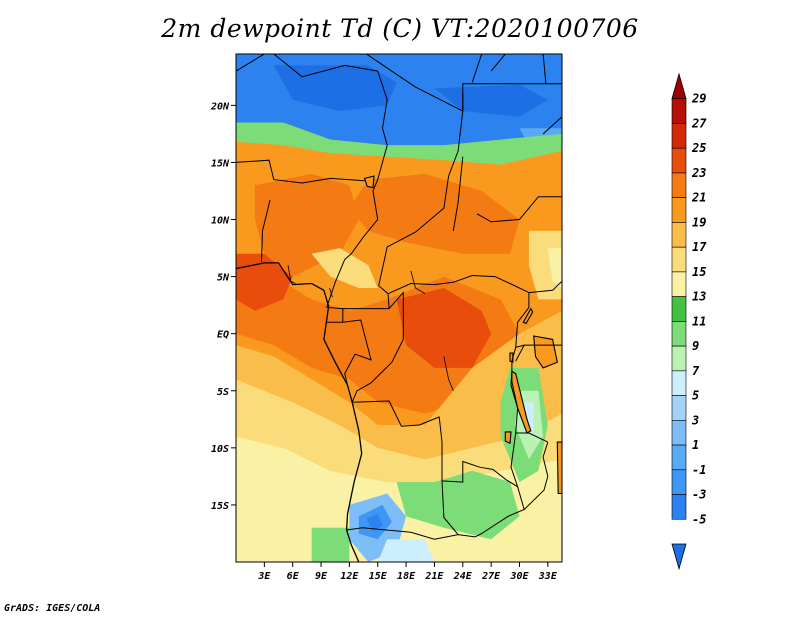 The height and width of the screenshot is (618, 800). Describe the element at coordinates (434, 576) in the screenshot. I see `lon-tick-label: 21E` at that location.